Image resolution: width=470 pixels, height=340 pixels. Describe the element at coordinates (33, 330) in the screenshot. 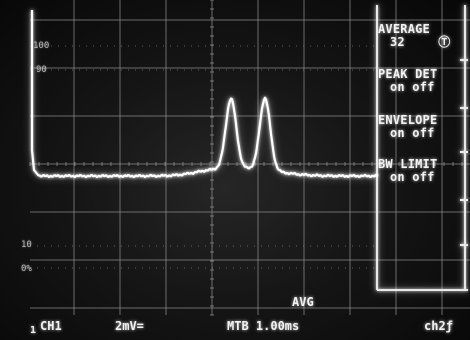

I see `ground-marker: 1` at that location.